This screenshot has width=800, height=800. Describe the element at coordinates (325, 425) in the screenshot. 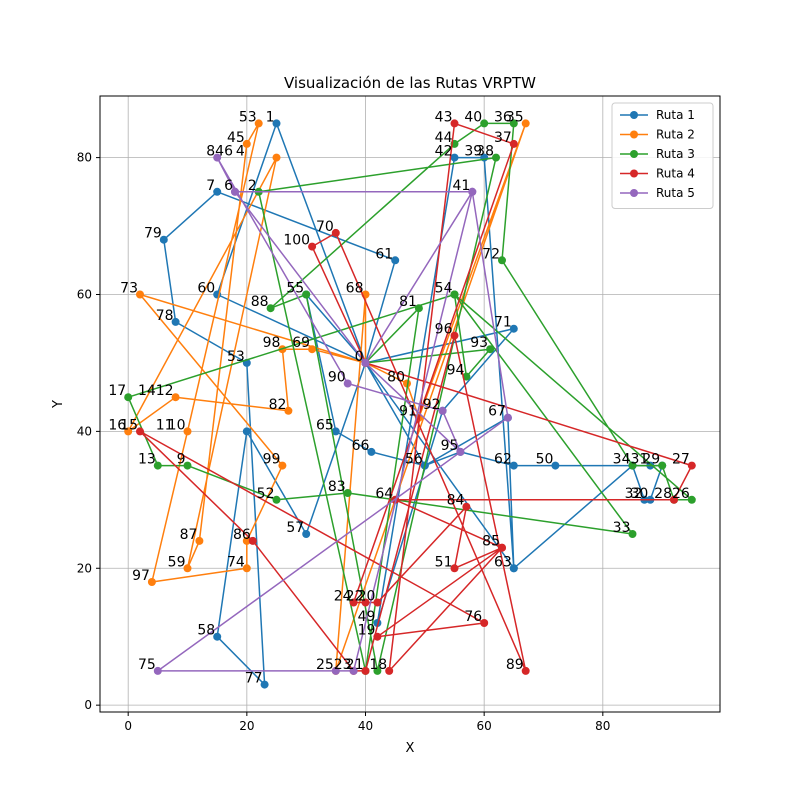

I see `node-label: 65` at that location.